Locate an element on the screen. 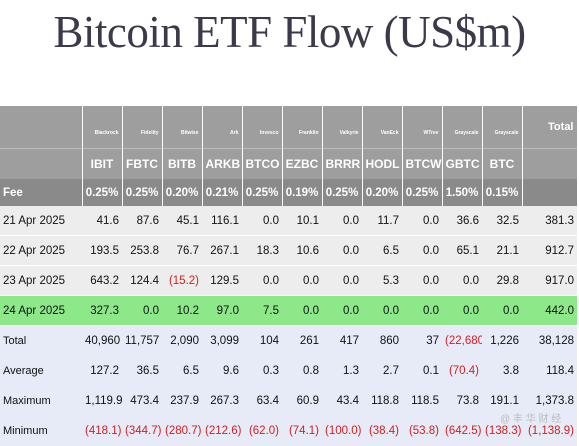 The image size is (579, 446). issuer-cell: VanEck is located at coordinates (382, 127).